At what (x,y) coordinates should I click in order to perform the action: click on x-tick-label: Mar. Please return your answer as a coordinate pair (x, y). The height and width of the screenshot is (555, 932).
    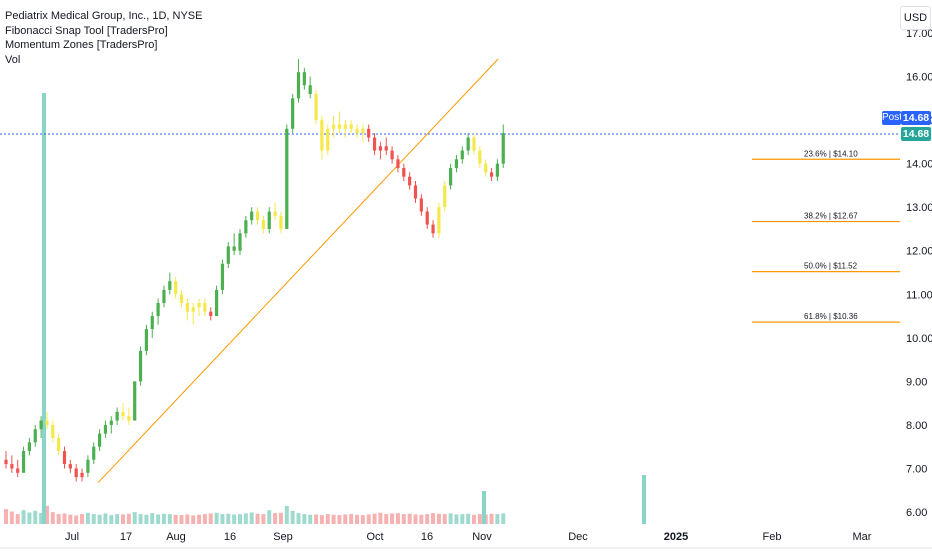
    Looking at the image, I should click on (862, 537).